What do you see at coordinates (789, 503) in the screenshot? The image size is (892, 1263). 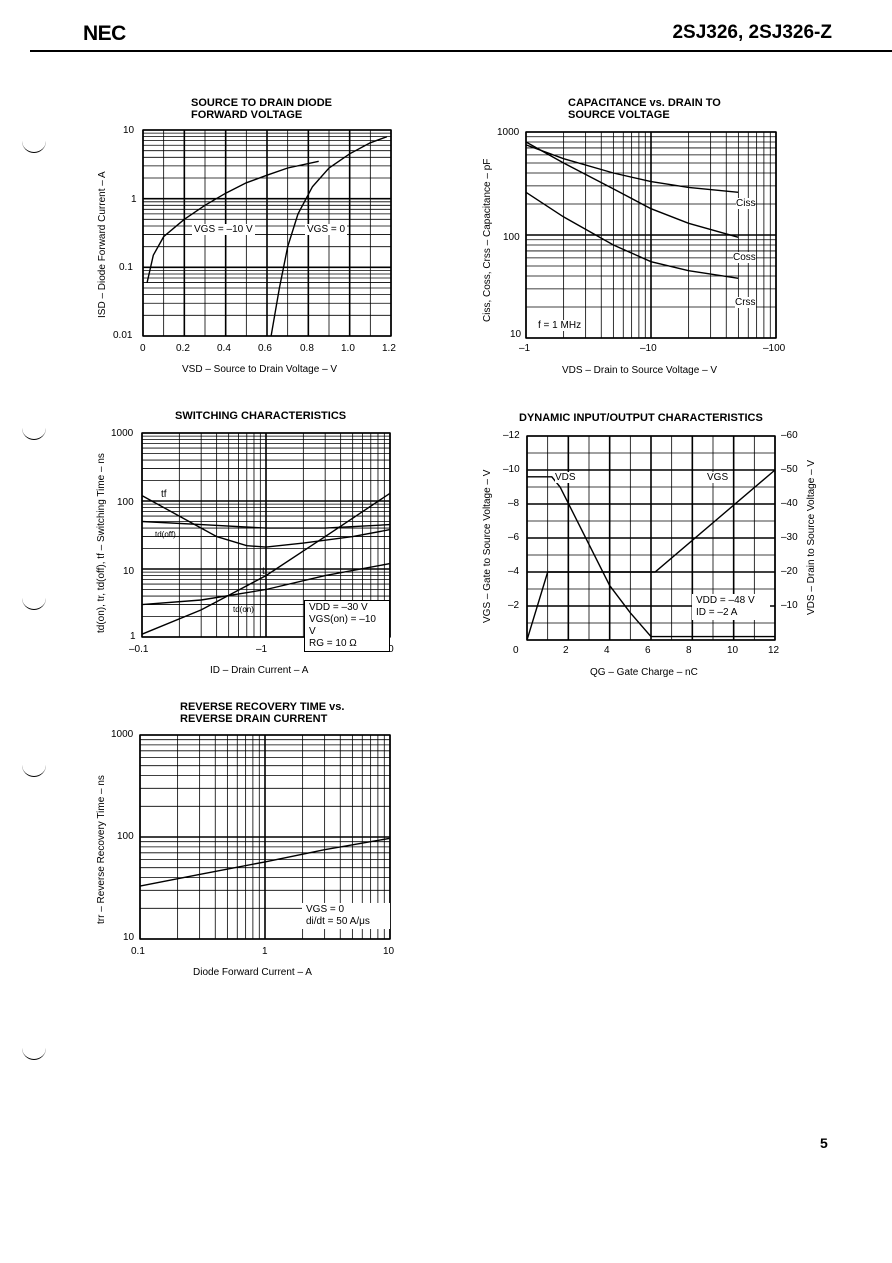 I see `y2-tick-label: –40` at bounding box center [789, 503].